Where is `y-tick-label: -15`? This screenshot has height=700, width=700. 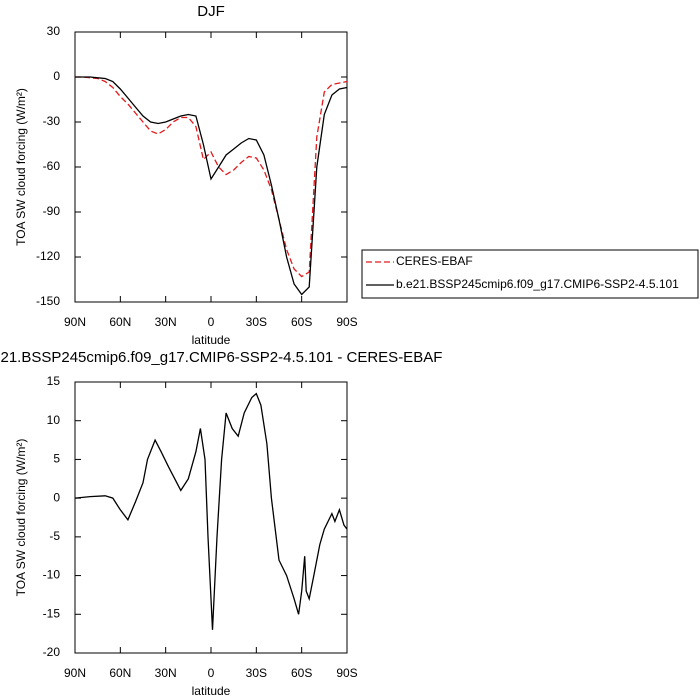
y-tick-label: -15 is located at coordinates (52, 613).